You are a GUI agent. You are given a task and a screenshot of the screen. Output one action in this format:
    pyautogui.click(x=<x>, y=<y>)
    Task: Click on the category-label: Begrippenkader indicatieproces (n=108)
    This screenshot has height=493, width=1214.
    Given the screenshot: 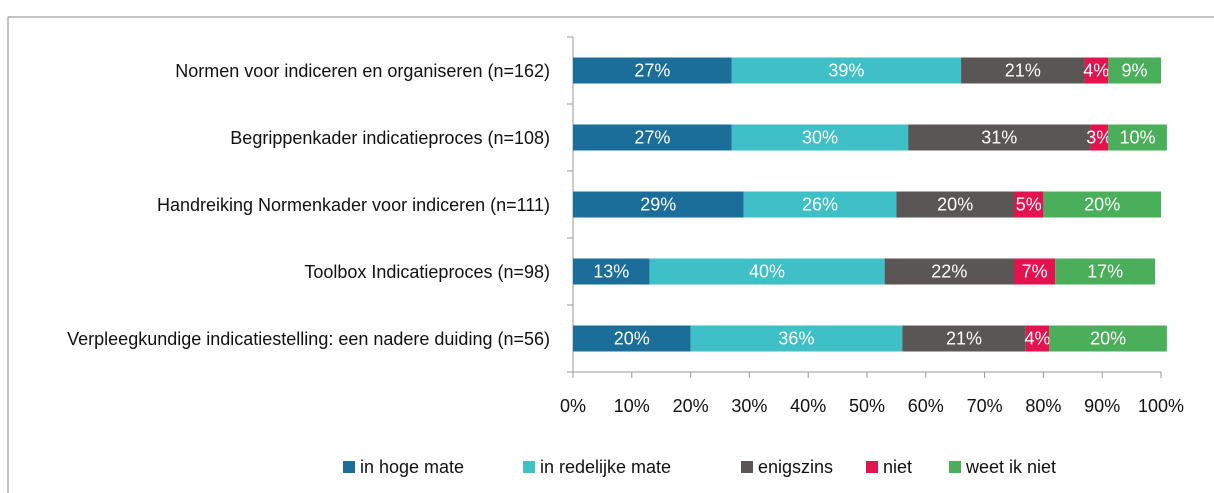 What is the action you would take?
    pyautogui.click(x=390, y=137)
    